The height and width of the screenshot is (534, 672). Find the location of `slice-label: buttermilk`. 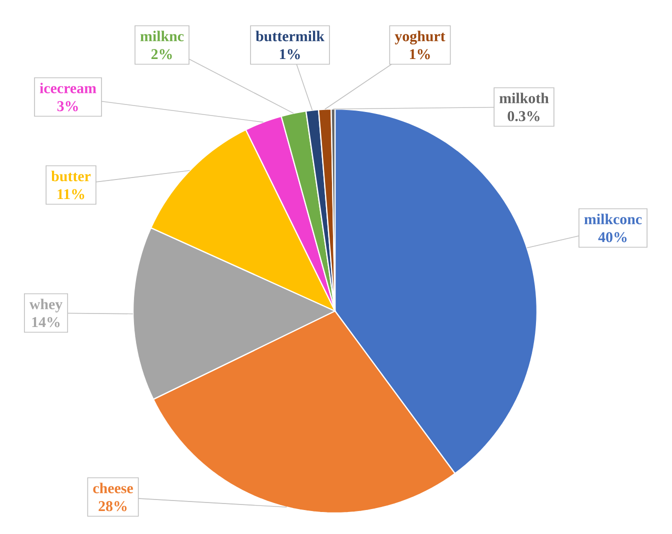

slice-label: buttermilk is located at coordinates (290, 36).